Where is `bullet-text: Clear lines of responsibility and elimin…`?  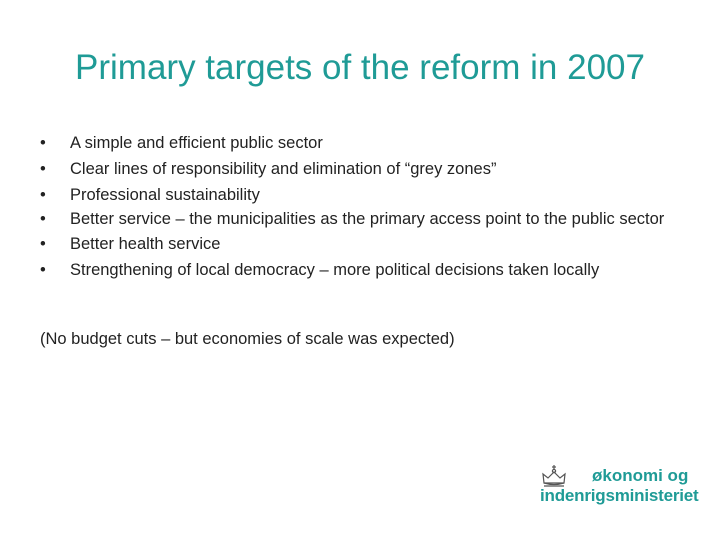 bullet-text: Clear lines of responsibility and elimin… is located at coordinates (283, 169).